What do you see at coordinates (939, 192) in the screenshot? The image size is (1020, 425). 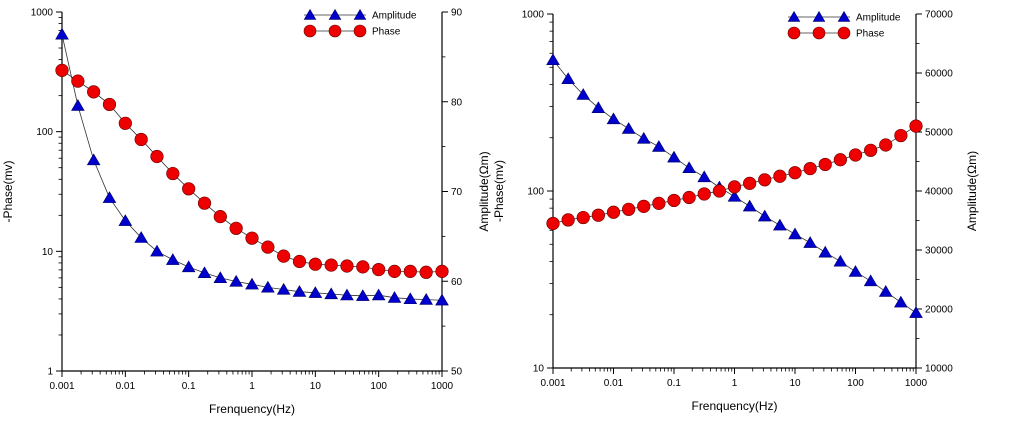 I see `y-right-tick-label: 40000` at bounding box center [939, 192].